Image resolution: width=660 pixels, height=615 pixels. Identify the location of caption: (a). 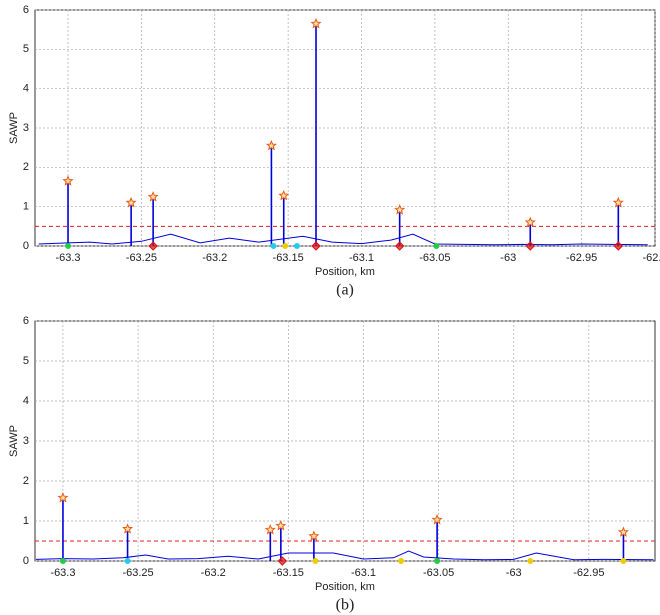
(345, 290).